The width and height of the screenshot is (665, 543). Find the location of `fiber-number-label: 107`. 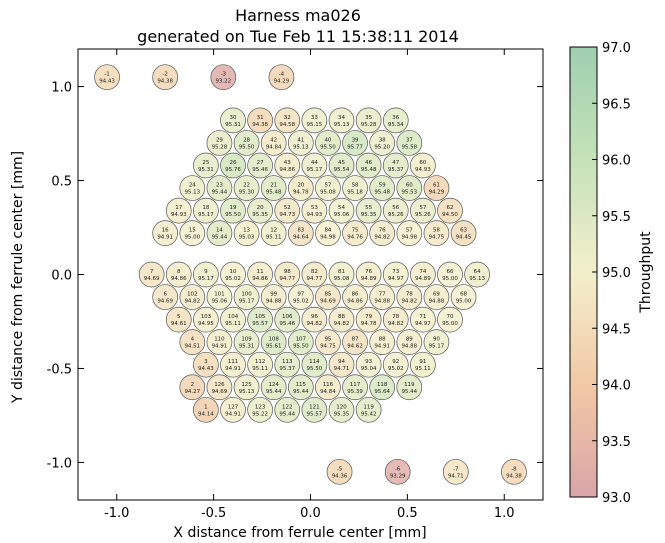

fiber-number-label: 107 is located at coordinates (301, 340).